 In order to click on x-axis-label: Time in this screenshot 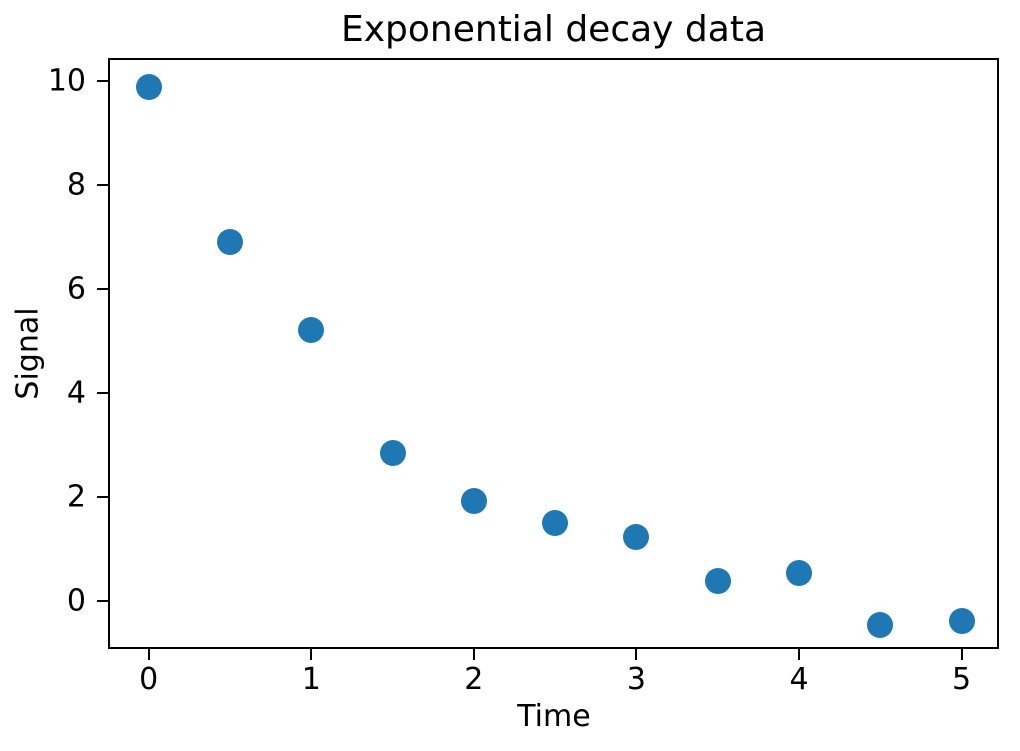, I will do `click(554, 716)`.